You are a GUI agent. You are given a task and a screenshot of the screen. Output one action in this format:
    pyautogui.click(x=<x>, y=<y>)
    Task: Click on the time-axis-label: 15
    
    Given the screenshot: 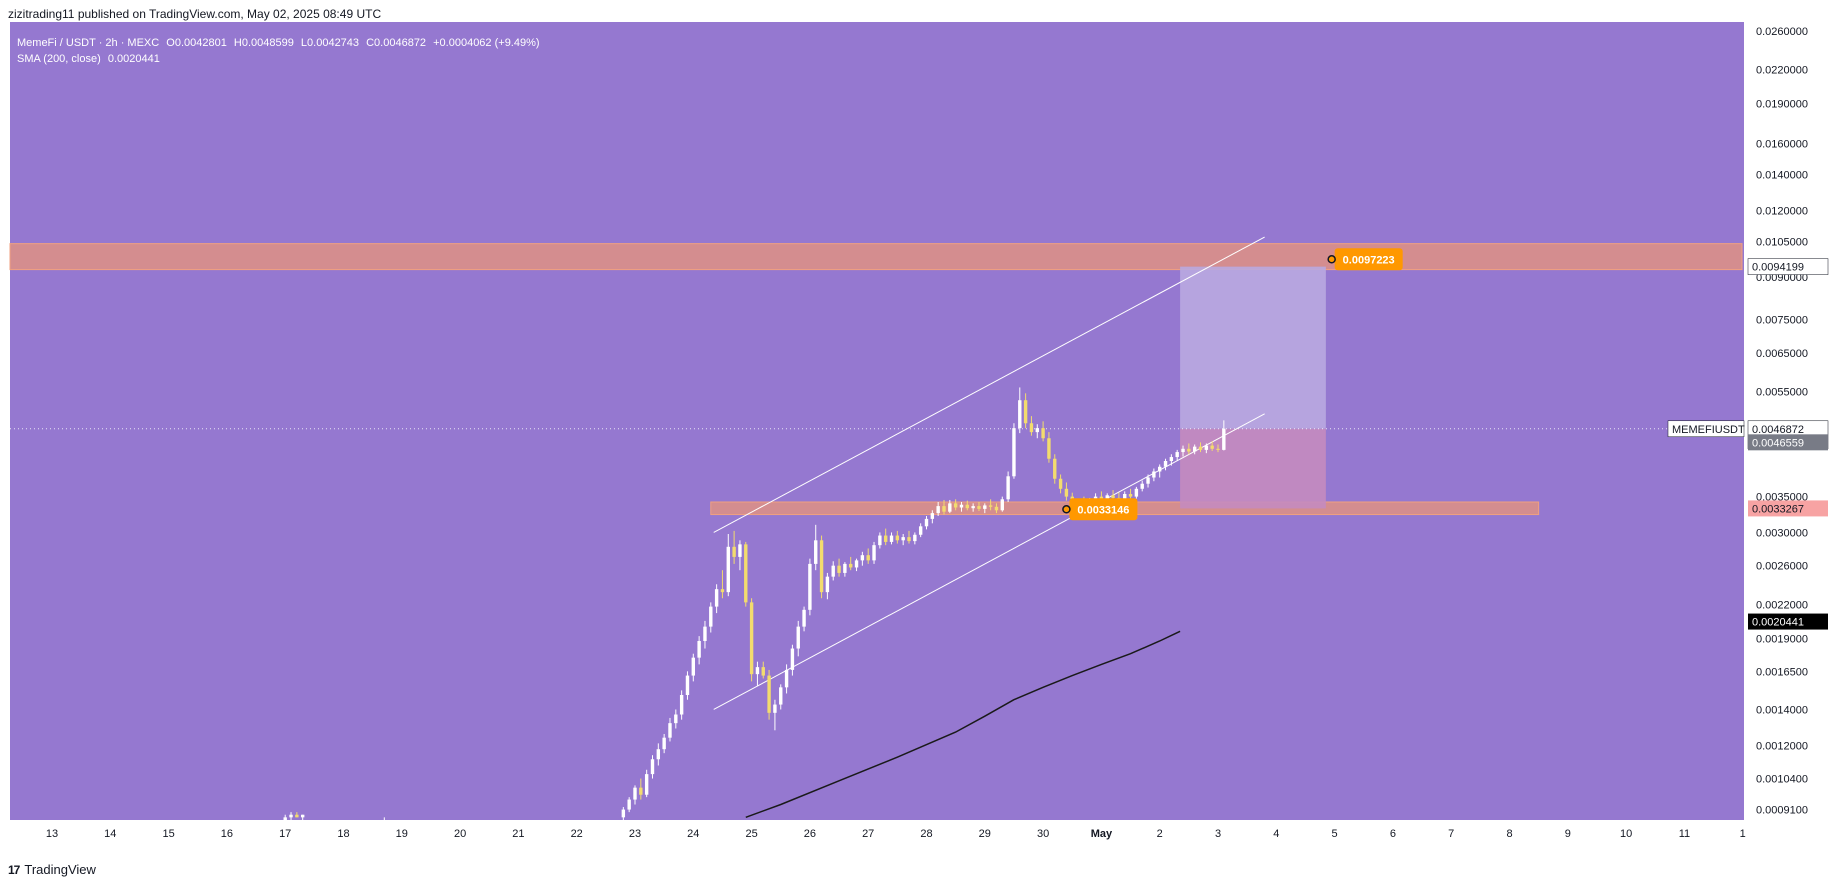 What is the action you would take?
    pyautogui.click(x=168, y=834)
    